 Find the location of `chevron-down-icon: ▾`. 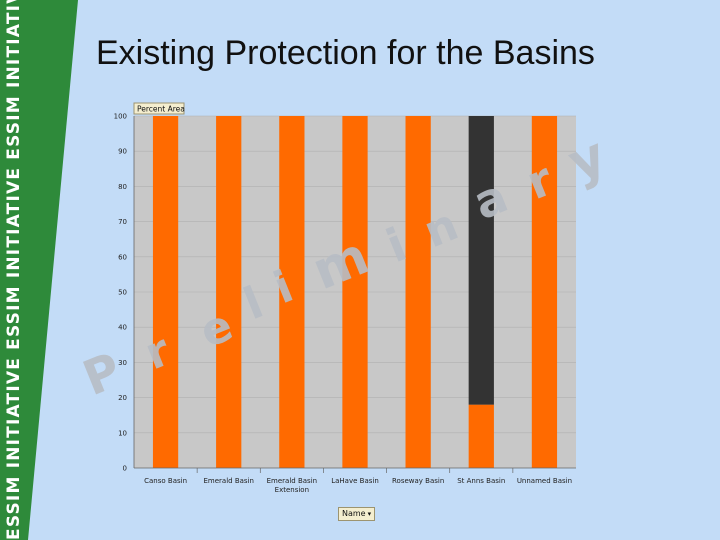

chevron-down-icon: ▾ is located at coordinates (369, 514).